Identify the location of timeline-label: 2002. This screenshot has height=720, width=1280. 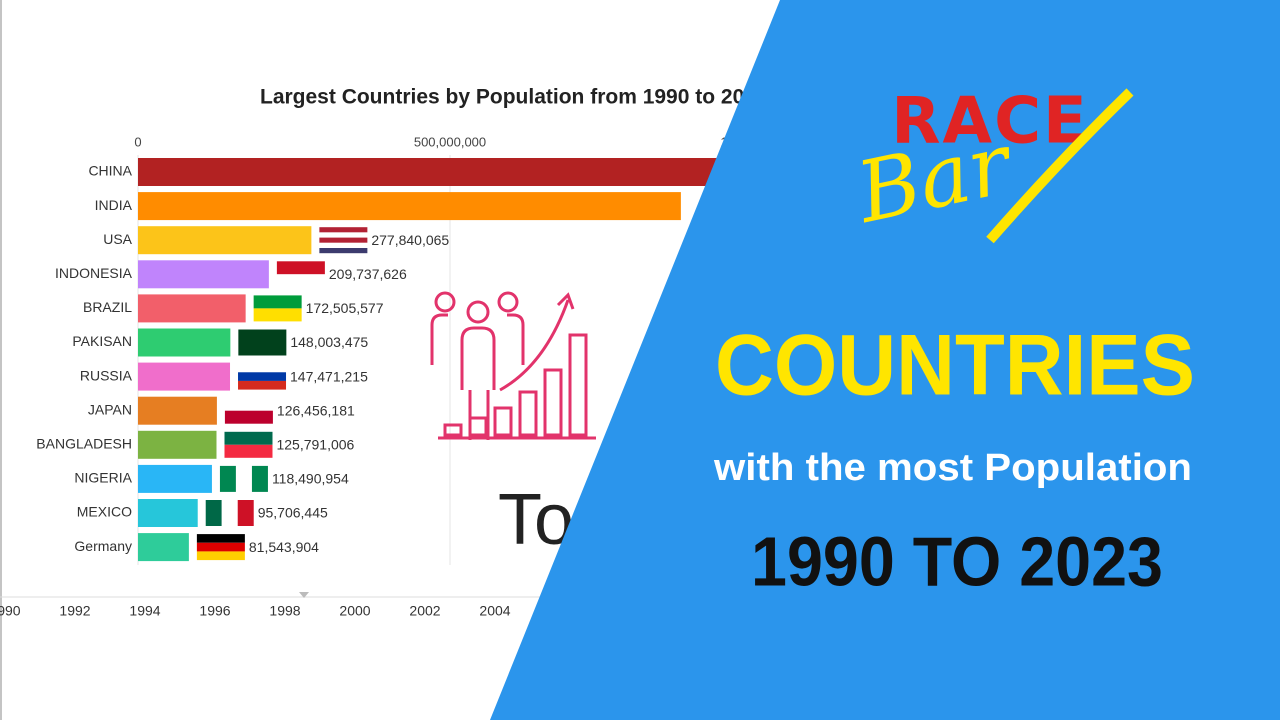
(424, 611).